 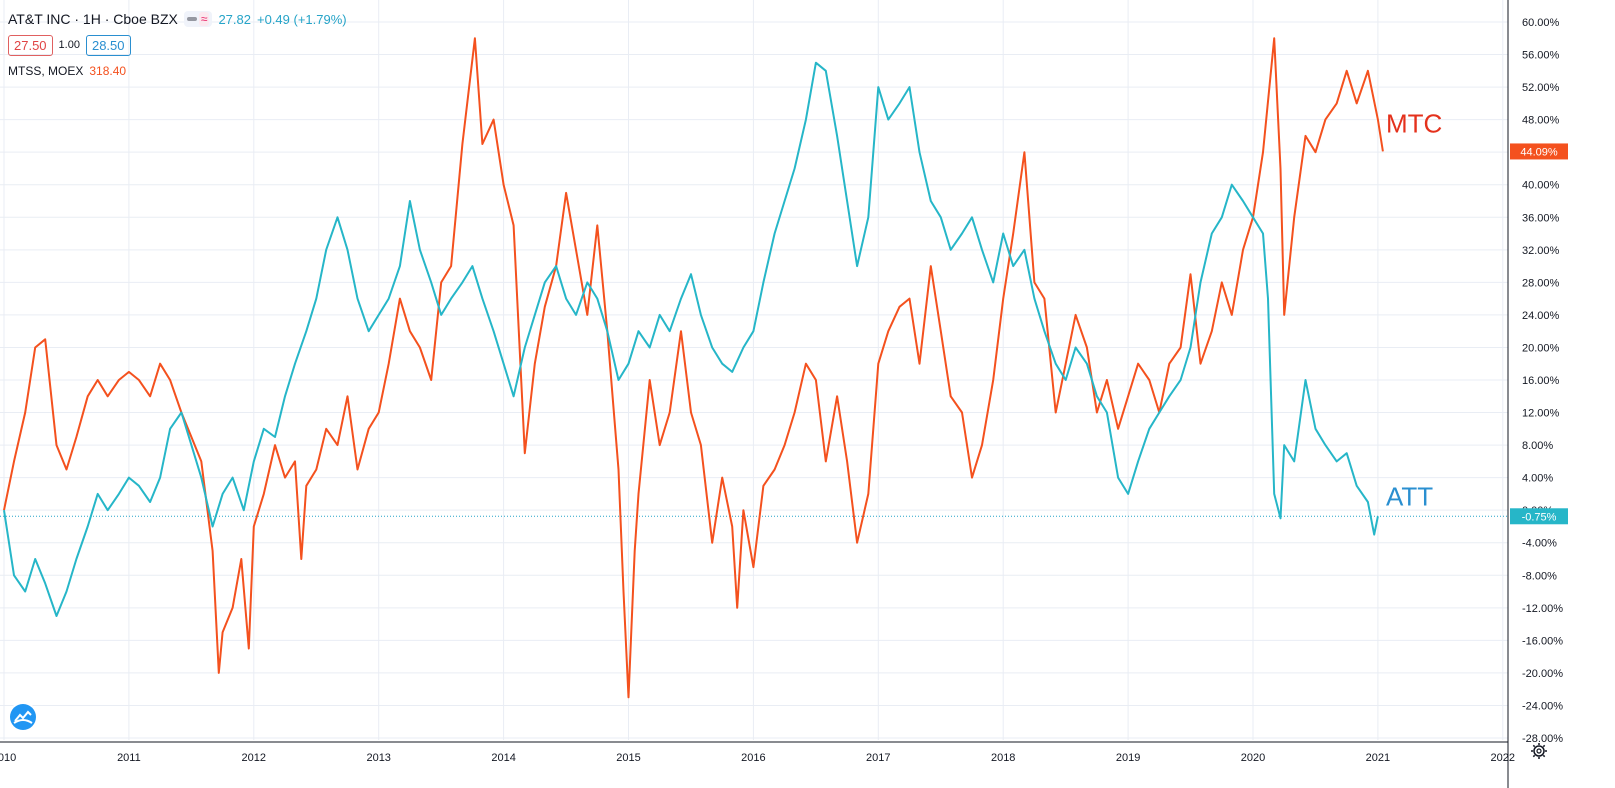 What do you see at coordinates (1541, 23) in the screenshot?
I see `y-tick-label: 60.00%` at bounding box center [1541, 23].